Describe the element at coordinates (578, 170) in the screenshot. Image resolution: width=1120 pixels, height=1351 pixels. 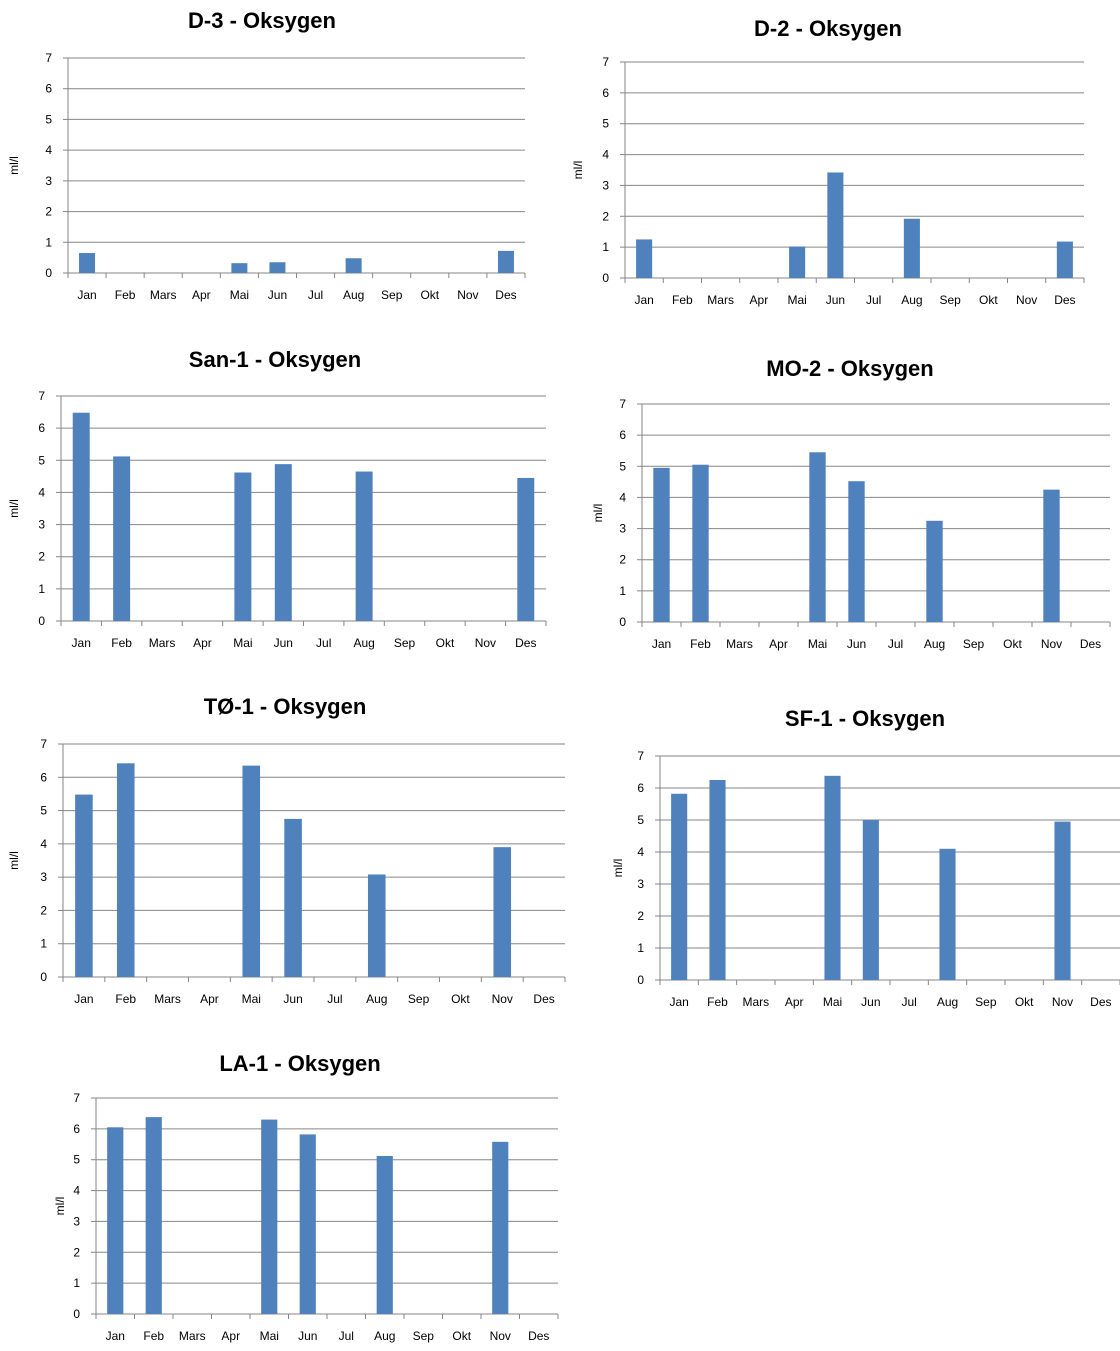
I see `y-axis-label: ml/l` at that location.